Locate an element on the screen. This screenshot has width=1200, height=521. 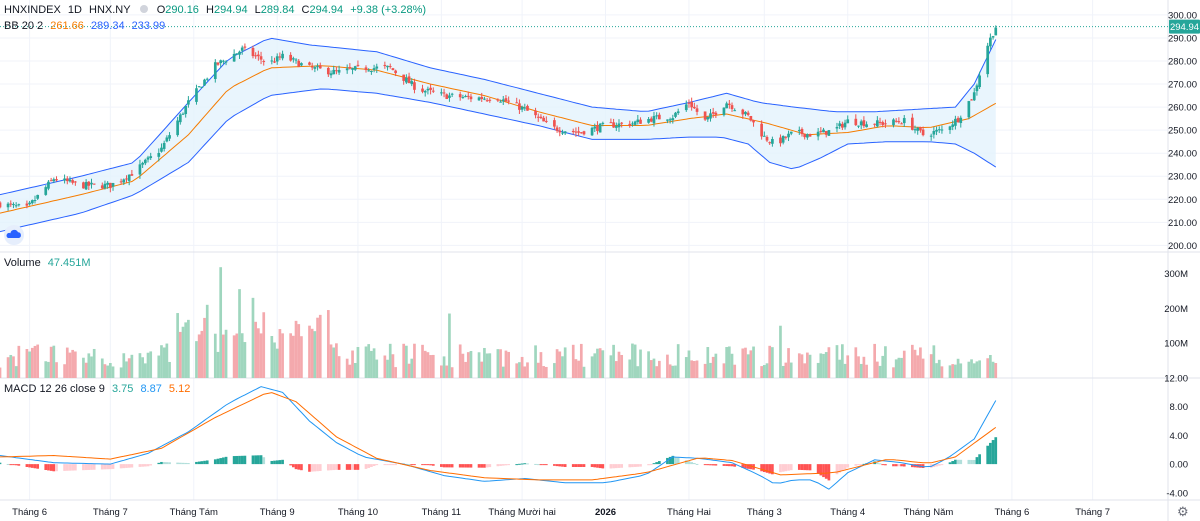
symbol-name: HNXINDEX is located at coordinates (32, 10).